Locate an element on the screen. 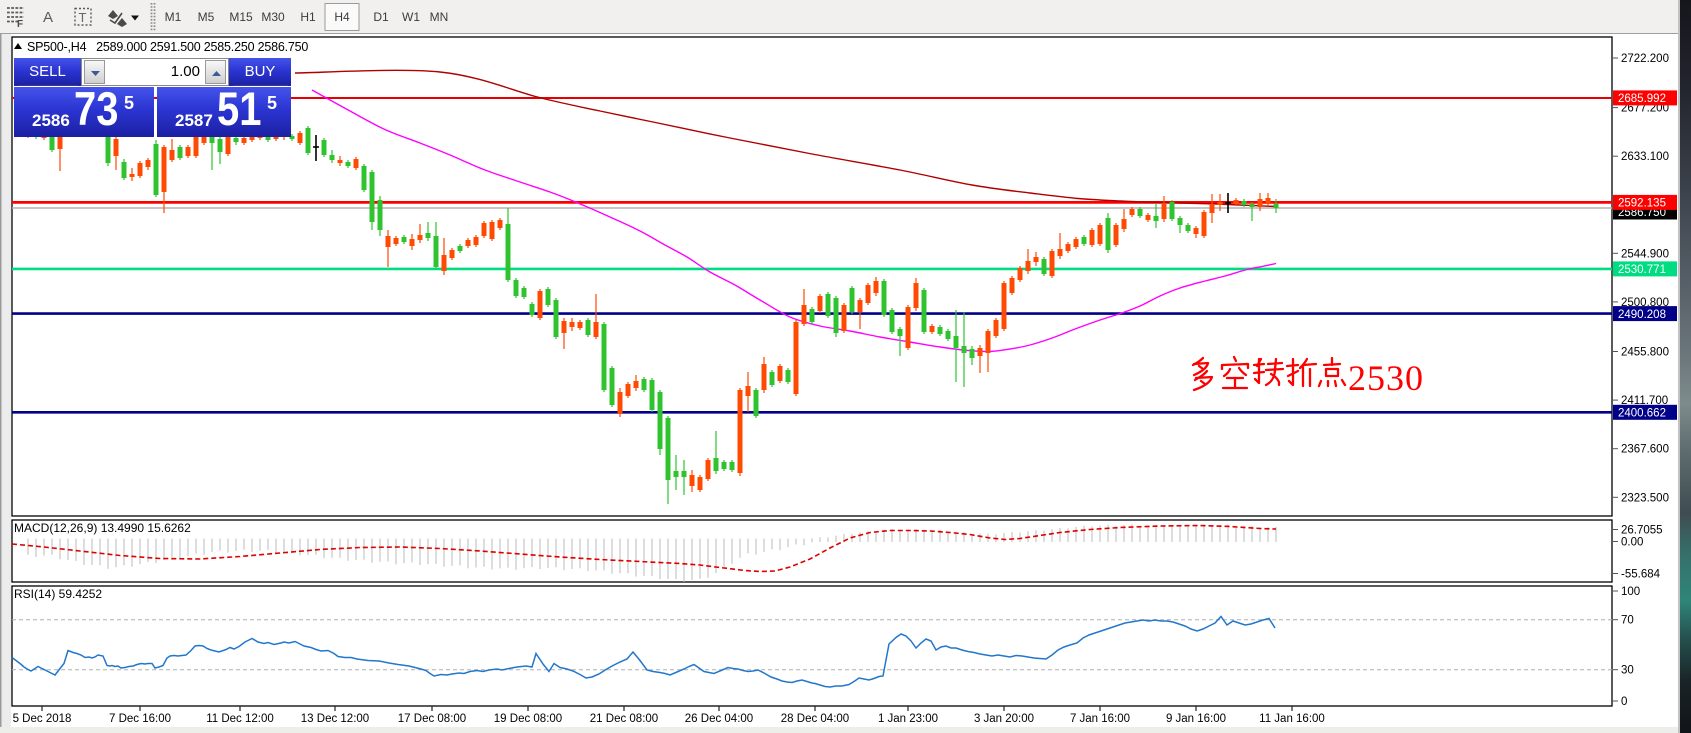 The width and height of the screenshot is (1691, 733). svg-text: 11 Dec 12:00 is located at coordinates (240, 719).